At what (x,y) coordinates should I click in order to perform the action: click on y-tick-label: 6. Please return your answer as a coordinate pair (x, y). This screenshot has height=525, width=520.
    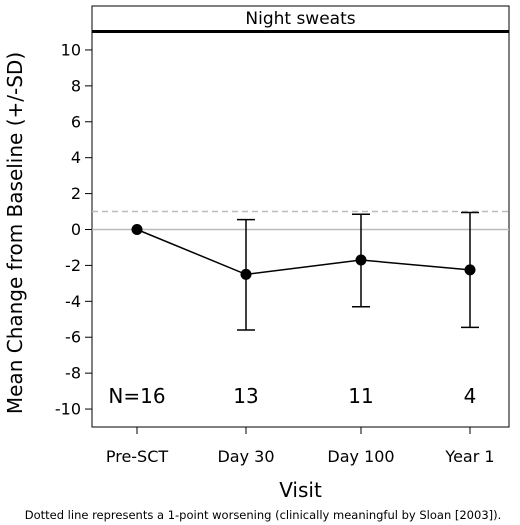
    Looking at the image, I should click on (76, 121).